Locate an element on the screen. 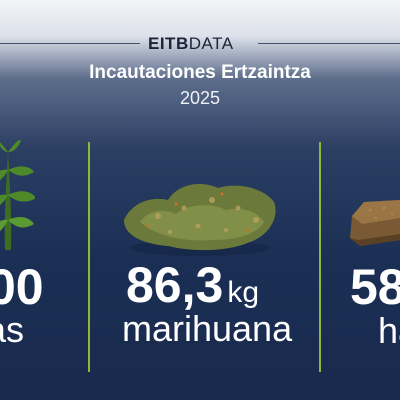 The width and height of the screenshot is (400, 400). seizure-value-right: 58 is located at coordinates (375, 287).